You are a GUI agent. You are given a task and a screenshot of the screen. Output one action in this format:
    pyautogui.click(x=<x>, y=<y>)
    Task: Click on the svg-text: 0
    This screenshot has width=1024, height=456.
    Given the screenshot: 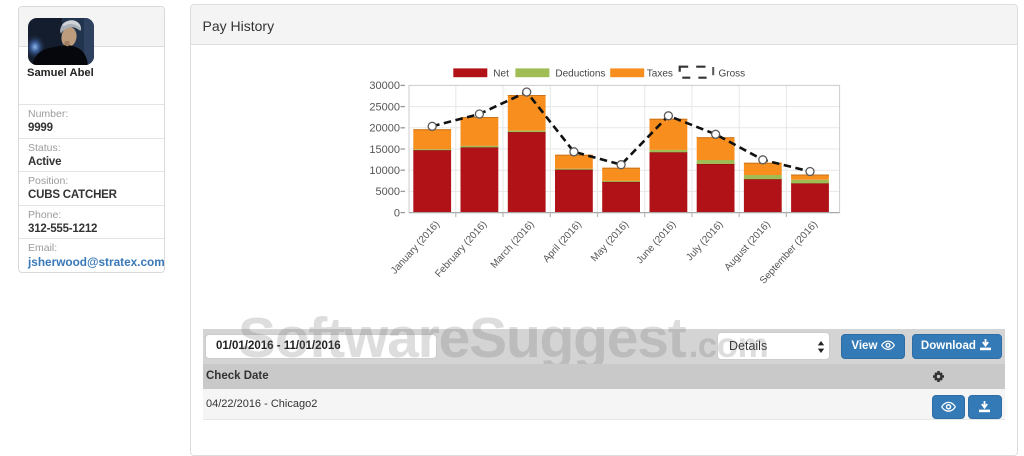 What is the action you would take?
    pyautogui.click(x=397, y=213)
    